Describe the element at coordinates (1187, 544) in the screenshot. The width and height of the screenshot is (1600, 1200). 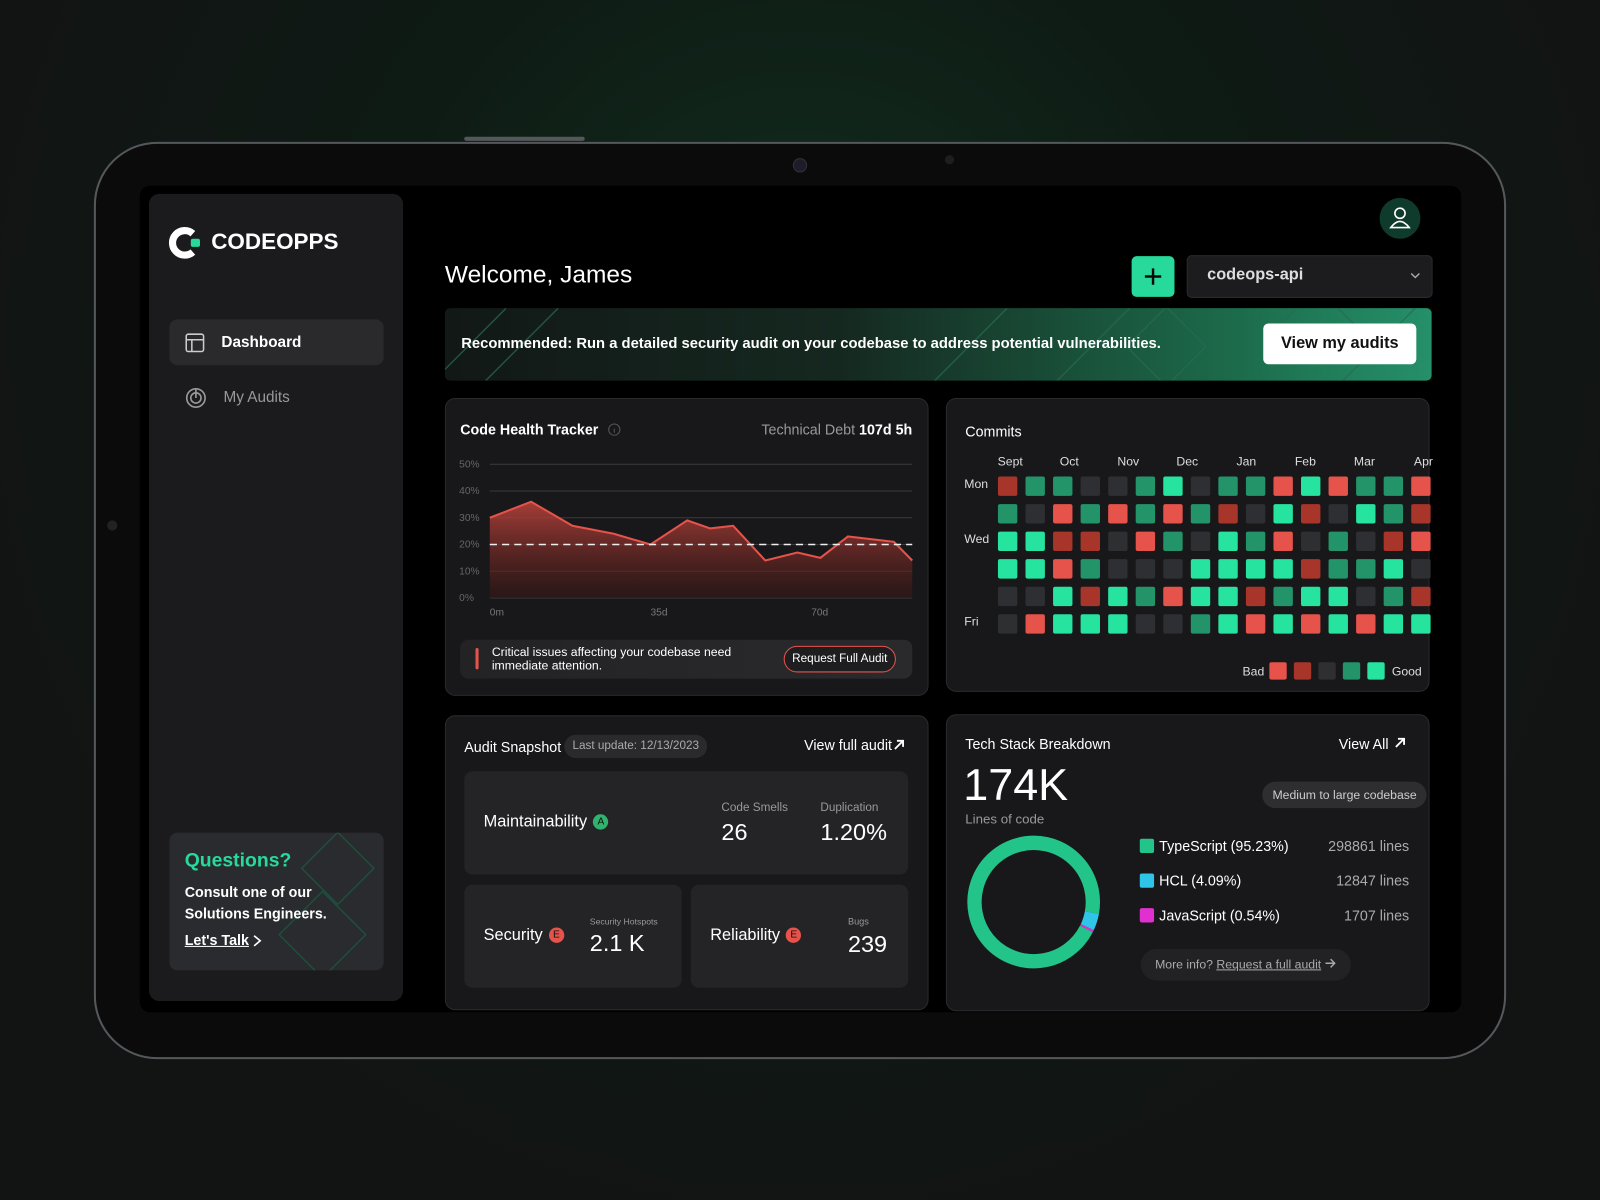
I see `commits-card` at that location.